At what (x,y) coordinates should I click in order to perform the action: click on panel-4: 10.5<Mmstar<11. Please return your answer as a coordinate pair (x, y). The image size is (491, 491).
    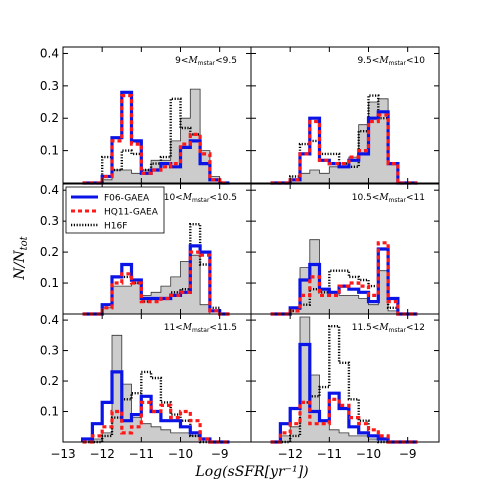
    Looking at the image, I should click on (345, 249).